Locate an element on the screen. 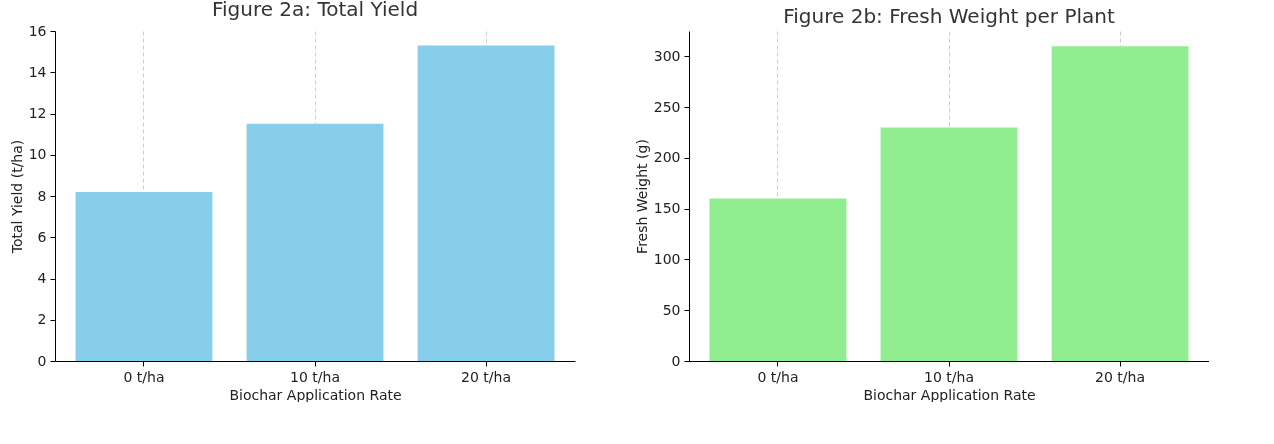  y-tick-label: 10 is located at coordinates (37, 154).